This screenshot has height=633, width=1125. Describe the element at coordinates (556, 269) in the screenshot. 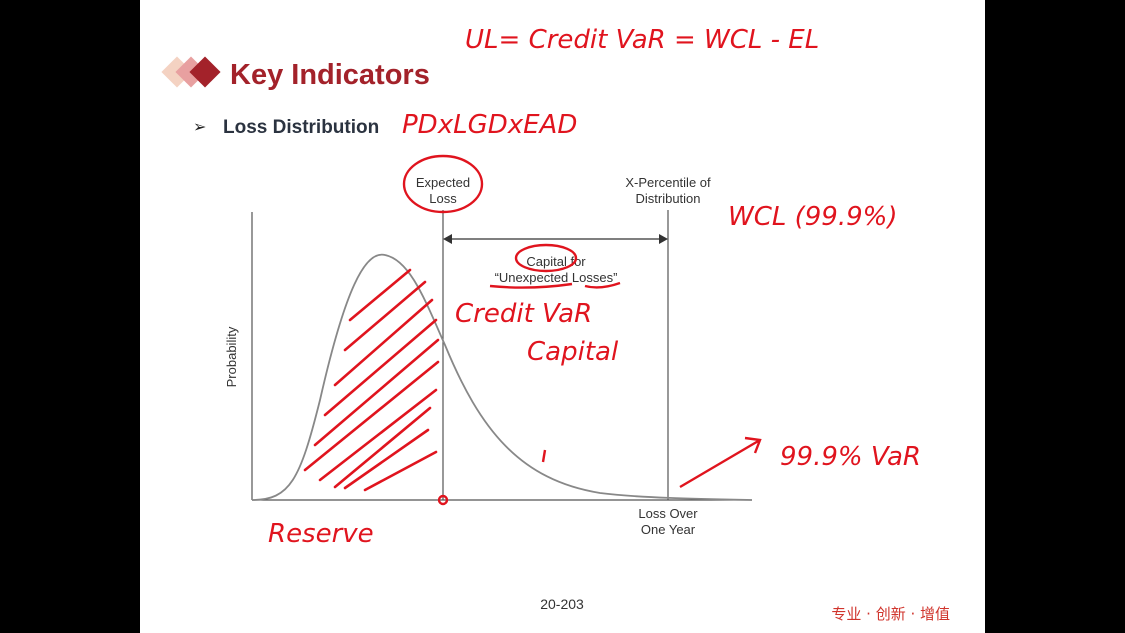

I see `capital-label: Capital for “Unexpected Losses”` at that location.